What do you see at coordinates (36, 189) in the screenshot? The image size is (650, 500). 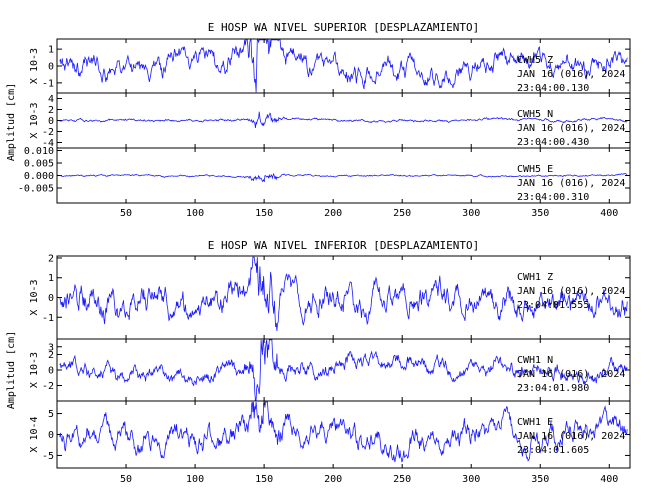 I see `y-tick-label-0-2-3: -0.005` at bounding box center [36, 189].